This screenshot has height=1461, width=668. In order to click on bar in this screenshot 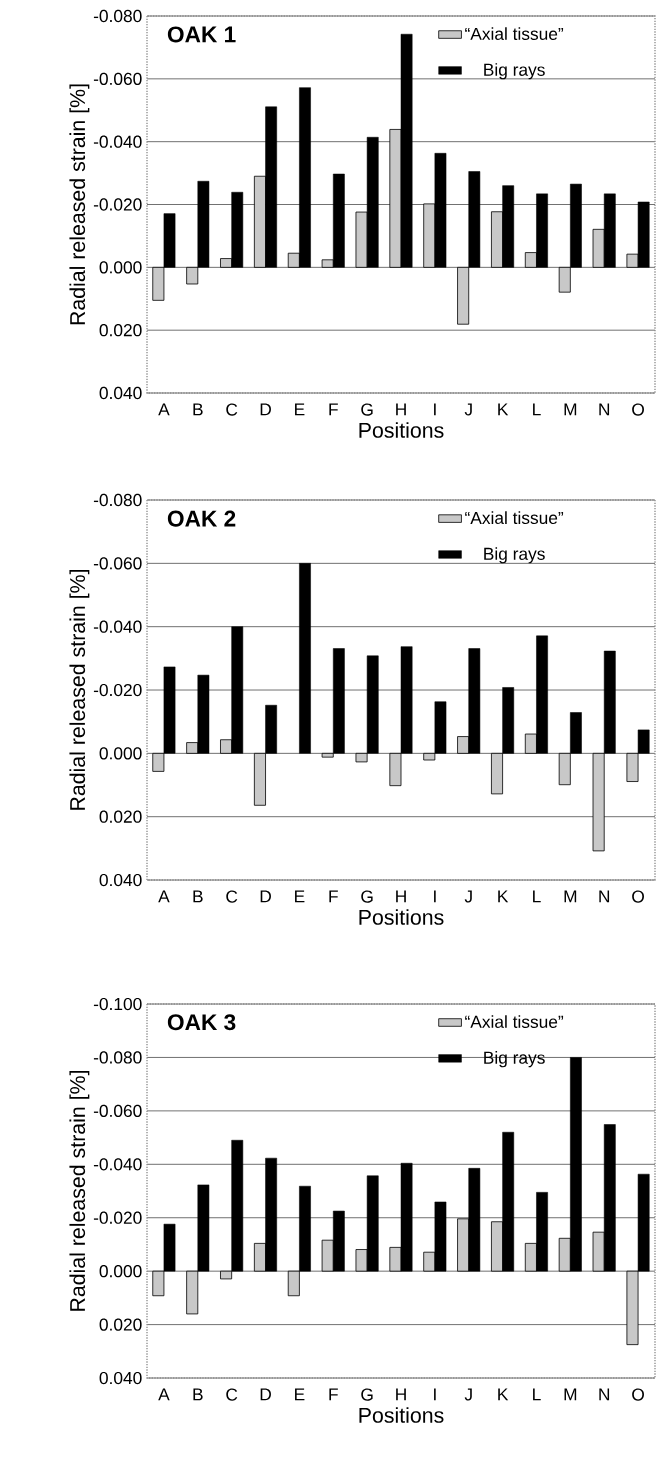, I will do `click(305, 658)`.